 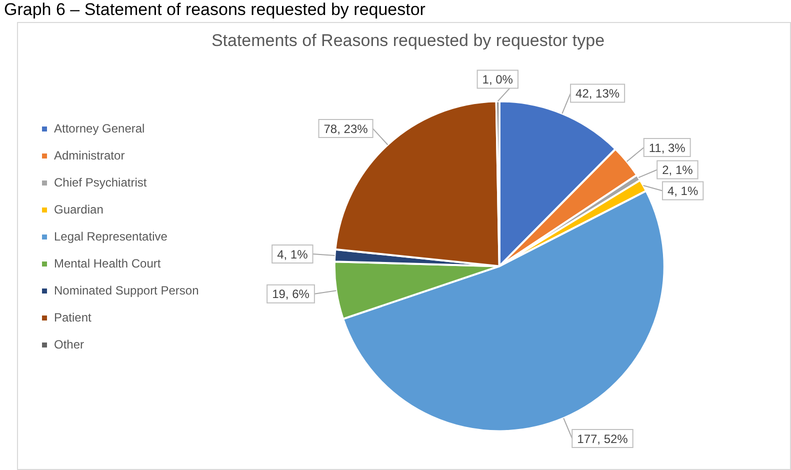 I want to click on caption: Graph 6 – Statement of reasons requested by requestor, so click(x=215, y=10).